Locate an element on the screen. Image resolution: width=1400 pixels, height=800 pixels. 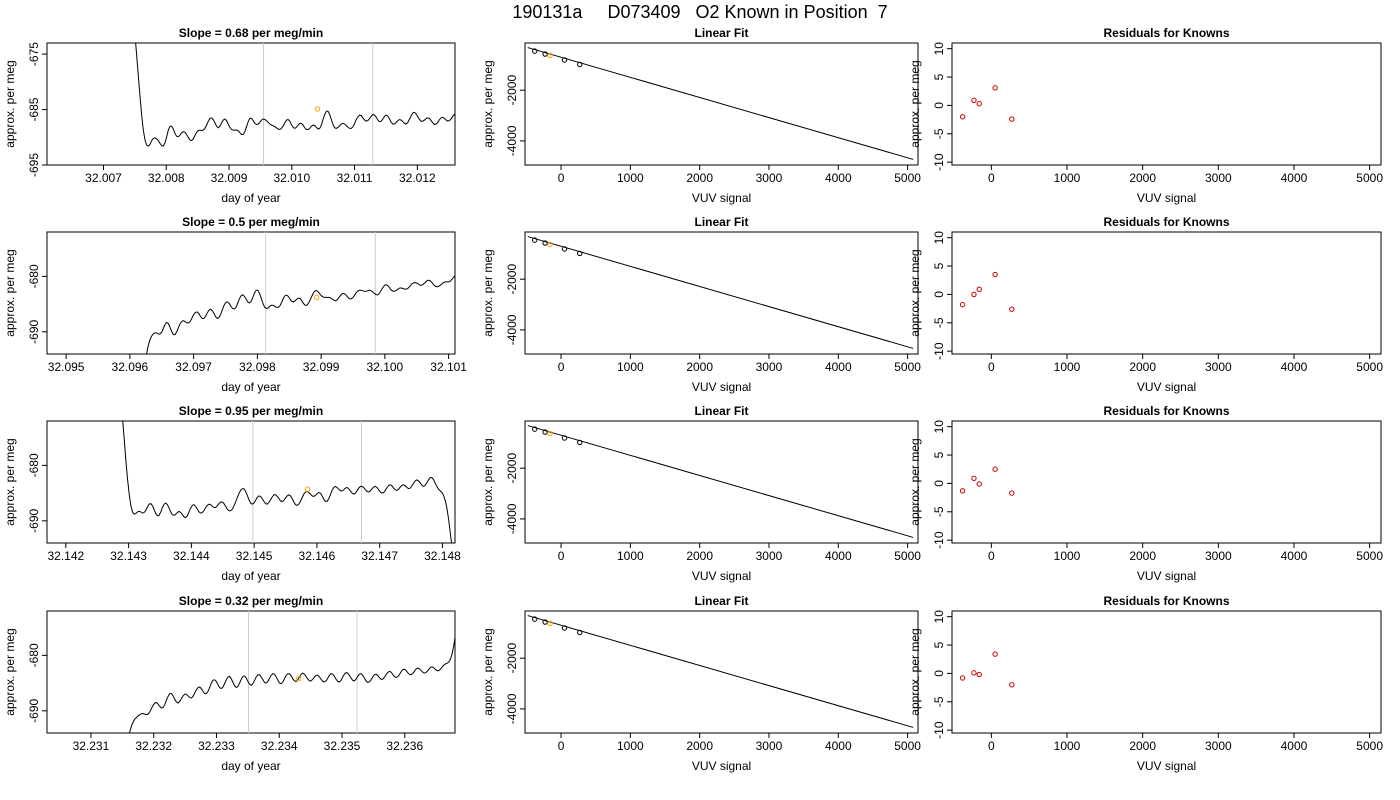
y-tick-label: -690 is located at coordinates (34, 520).